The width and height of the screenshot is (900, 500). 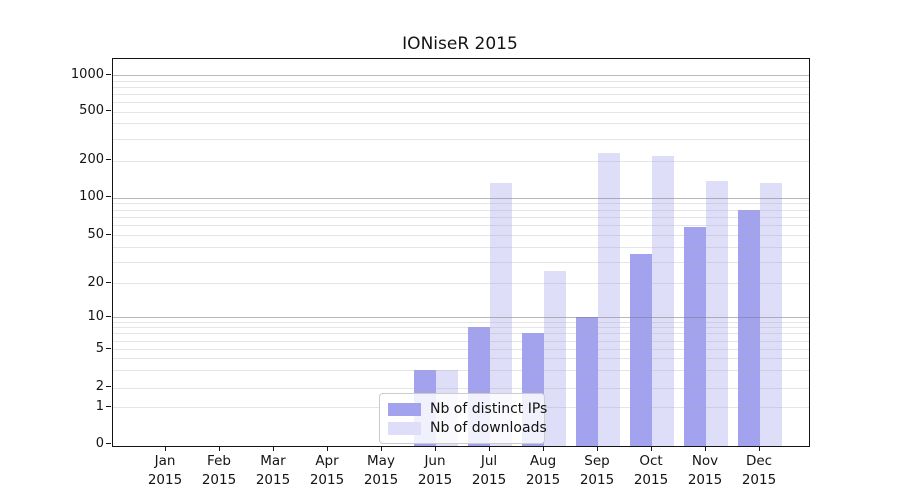 What do you see at coordinates (609, 299) in the screenshot?
I see `bar-sep-downloads` at bounding box center [609, 299].